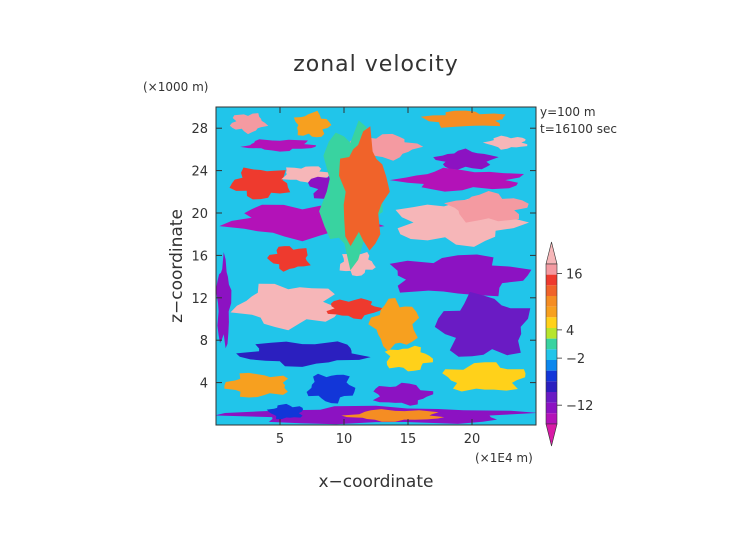  Describe the element at coordinates (204, 341) in the screenshot. I see `y-tick-label: 8` at that location.